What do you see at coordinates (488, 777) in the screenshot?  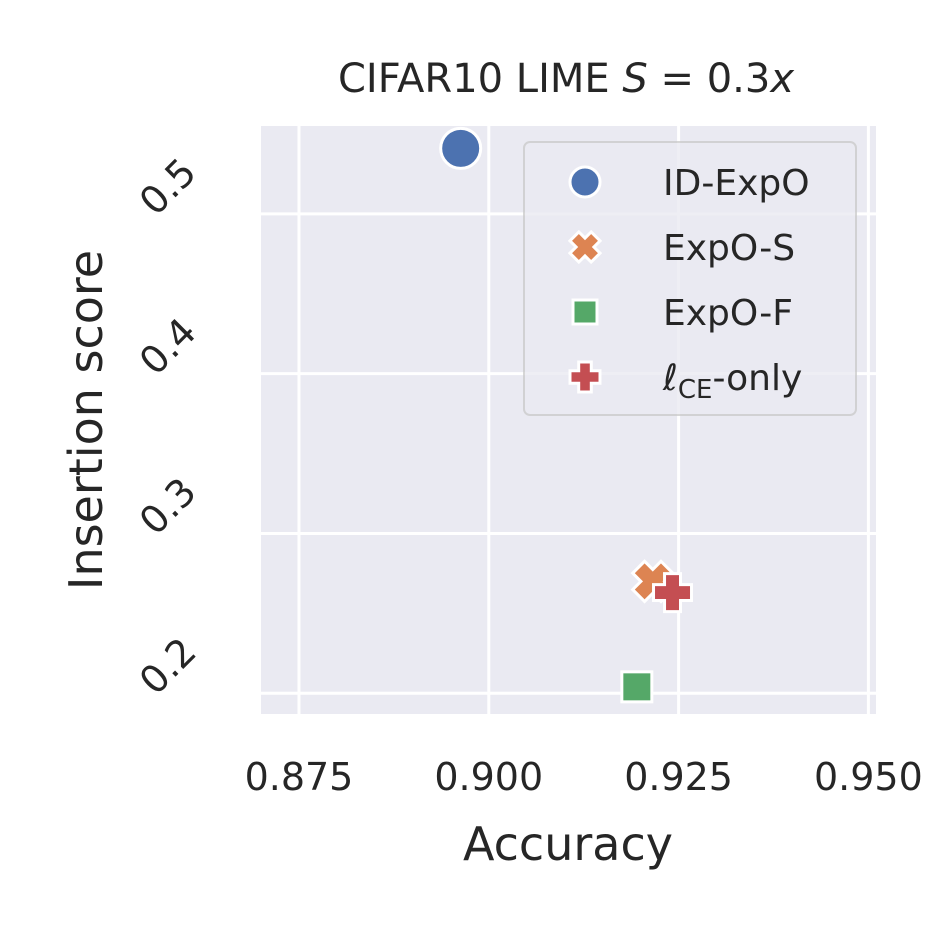 I see `x-tick-label: 0.900` at bounding box center [488, 777].